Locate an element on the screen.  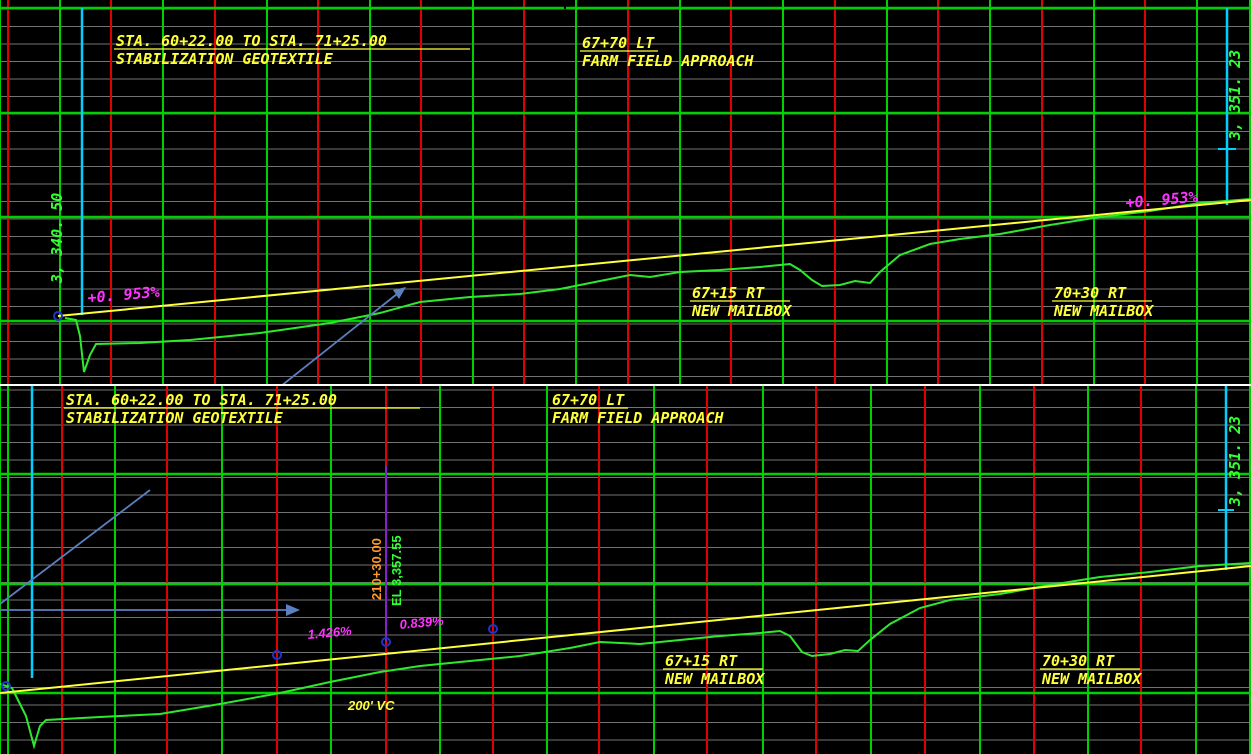
grade-out-label: 0.839% is located at coordinates (422, 622).